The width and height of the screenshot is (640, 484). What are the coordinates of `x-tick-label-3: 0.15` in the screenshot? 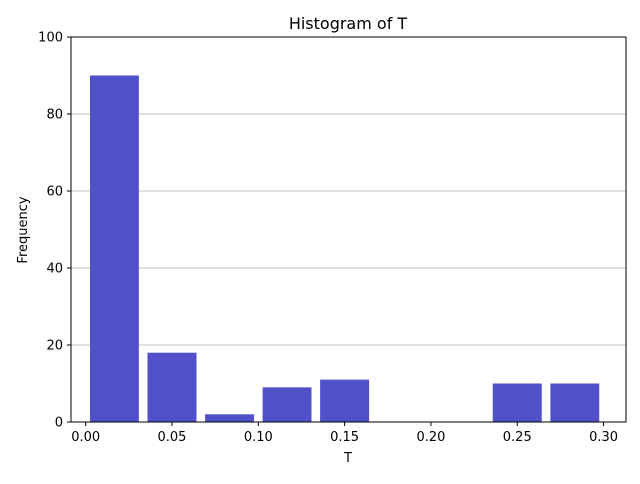 It's located at (344, 437).